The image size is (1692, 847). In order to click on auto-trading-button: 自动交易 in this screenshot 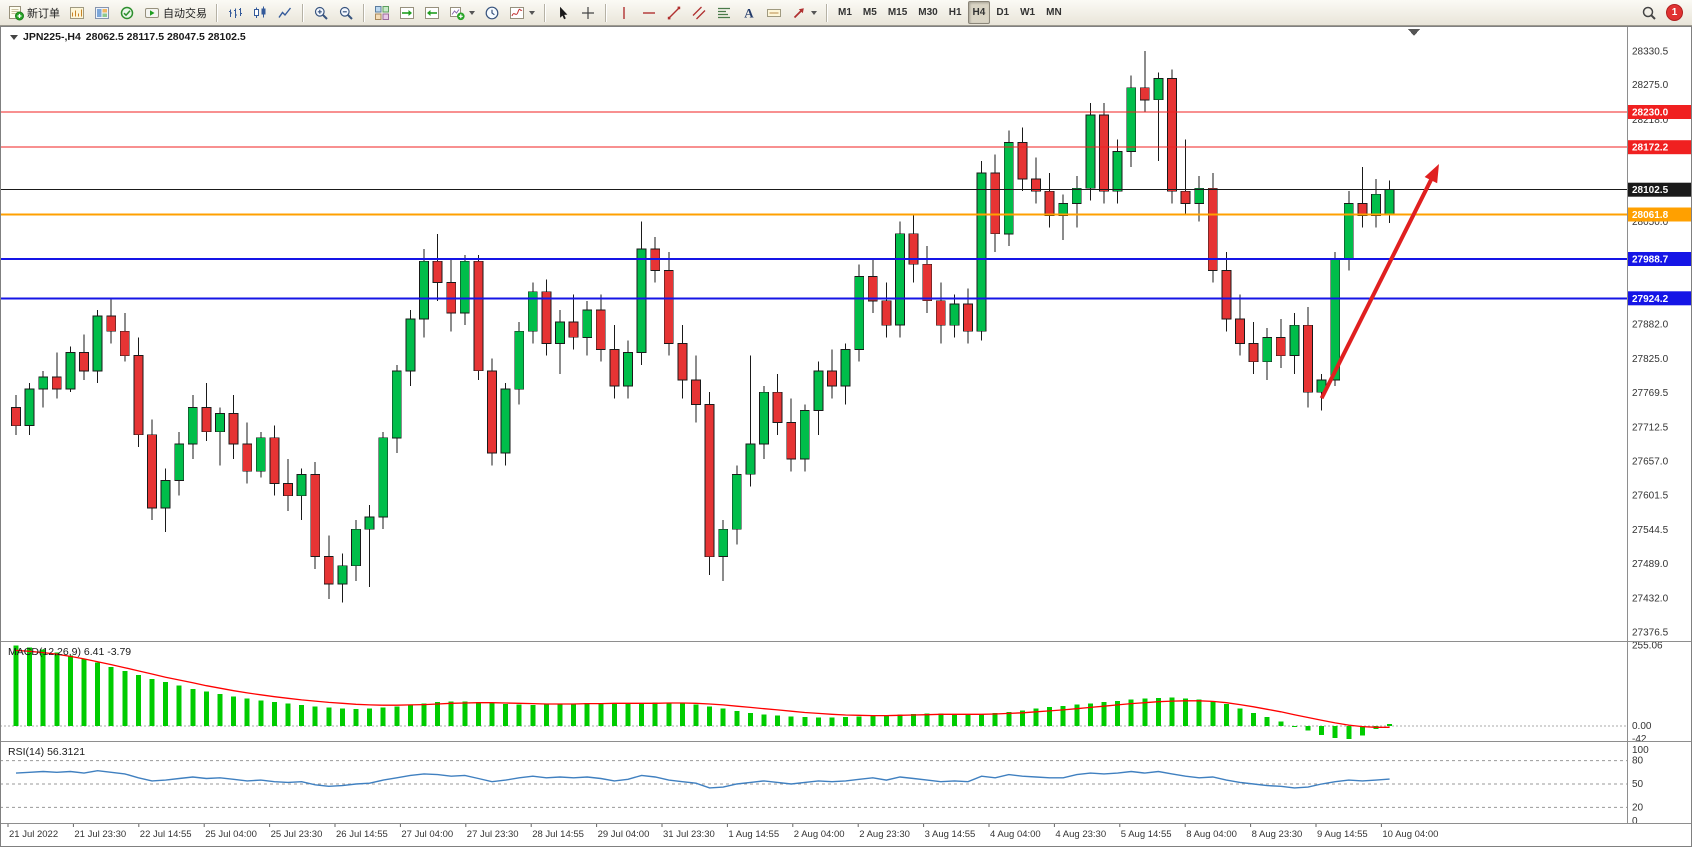, I will do `click(175, 12)`.